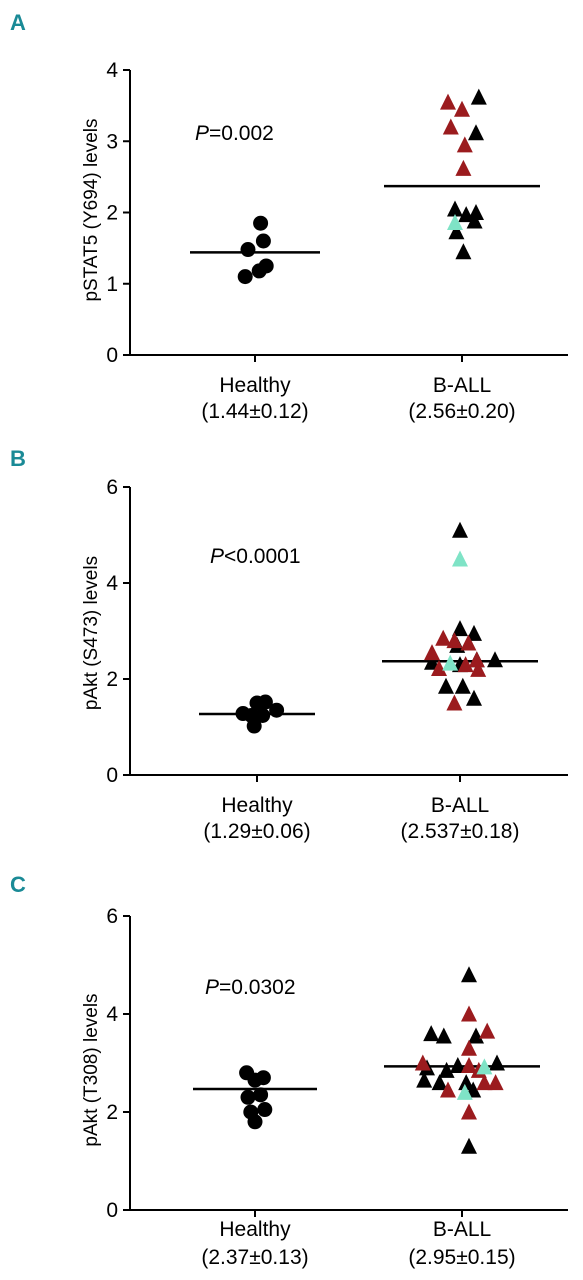  I want to click on category-label-ball-b: B-ALL, so click(460, 805).